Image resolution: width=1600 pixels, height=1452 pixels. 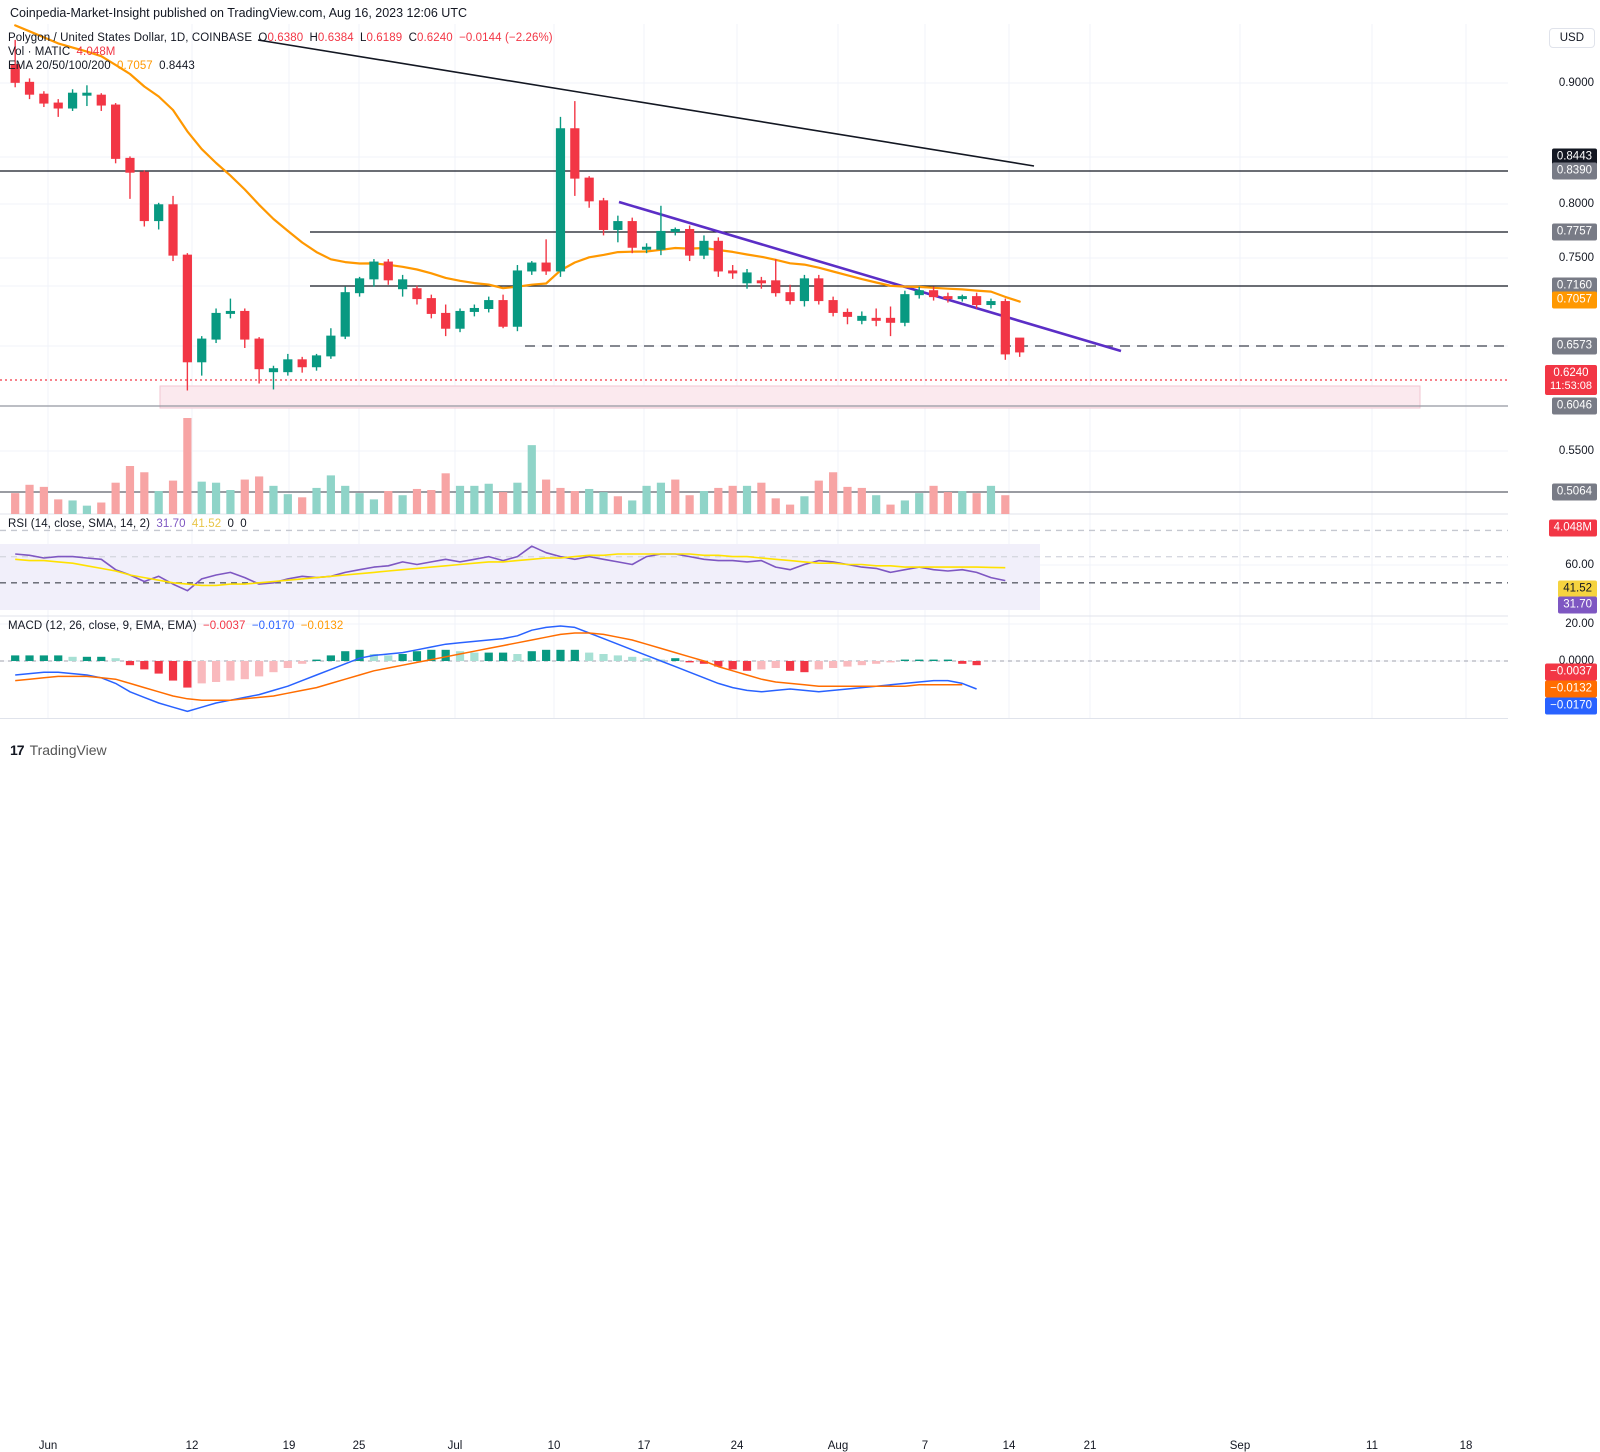 What do you see at coordinates (1576, 451) in the screenshot?
I see `price-axis-tick: 0.5500` at bounding box center [1576, 451].